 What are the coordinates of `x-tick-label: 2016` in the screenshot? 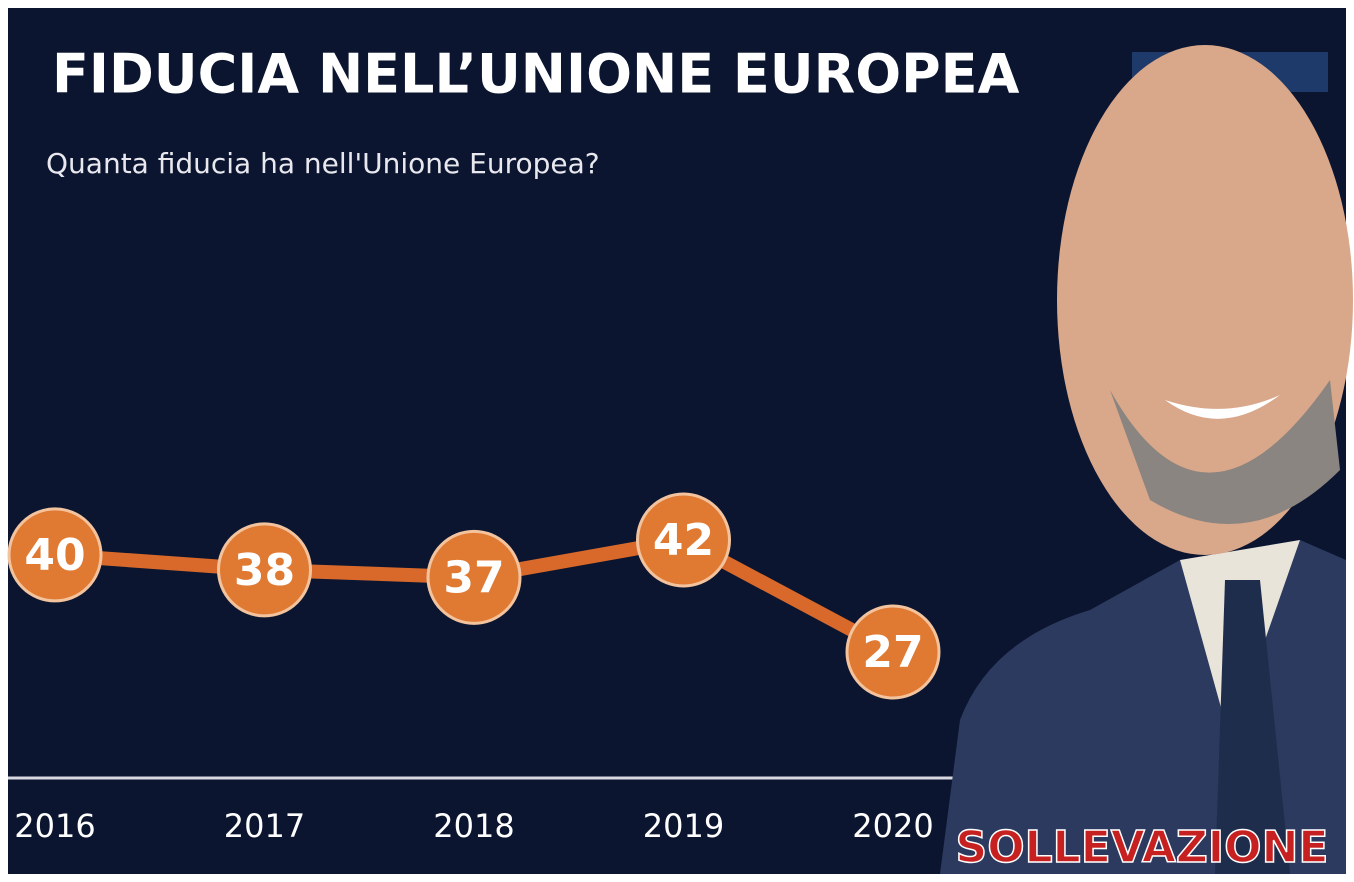 It's located at (54, 826).